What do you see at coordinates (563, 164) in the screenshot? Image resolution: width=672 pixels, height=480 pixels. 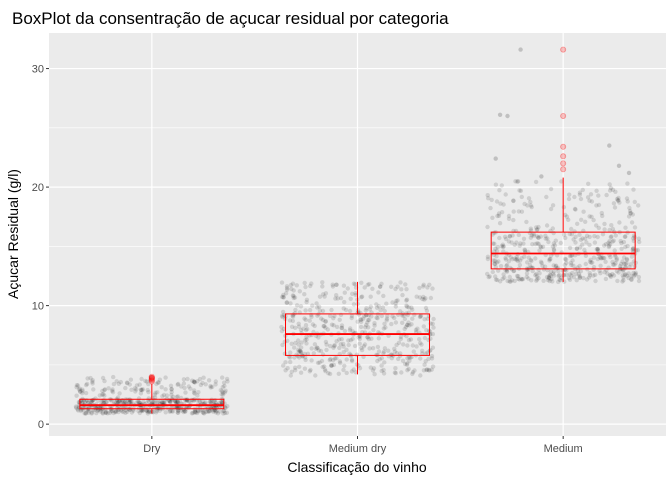 I see `box-medium` at bounding box center [563, 164].